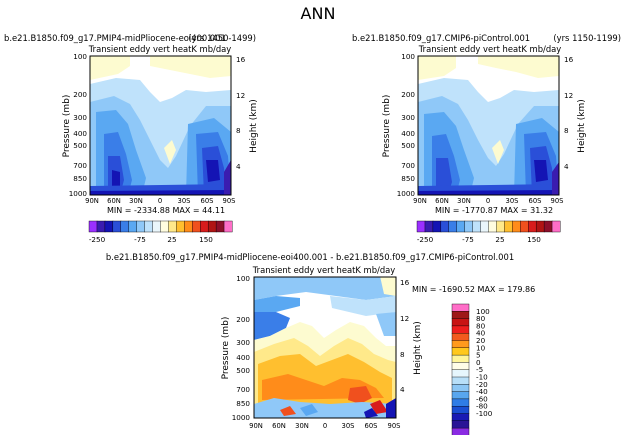  What do you see at coordinates (481, 333) in the screenshot?
I see `cbd-label-40: 40` at bounding box center [481, 333].